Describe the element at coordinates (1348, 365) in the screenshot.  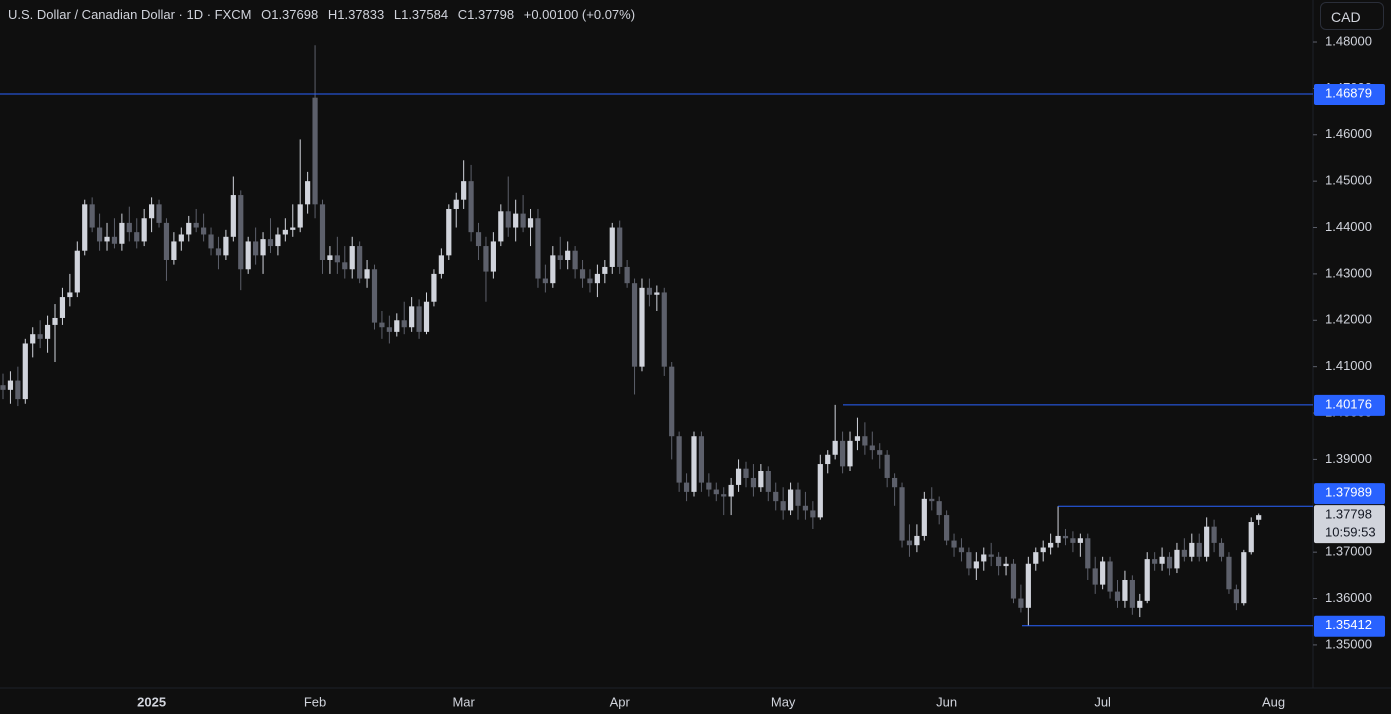
I see `y-tick-label: 1.41000` at that location.